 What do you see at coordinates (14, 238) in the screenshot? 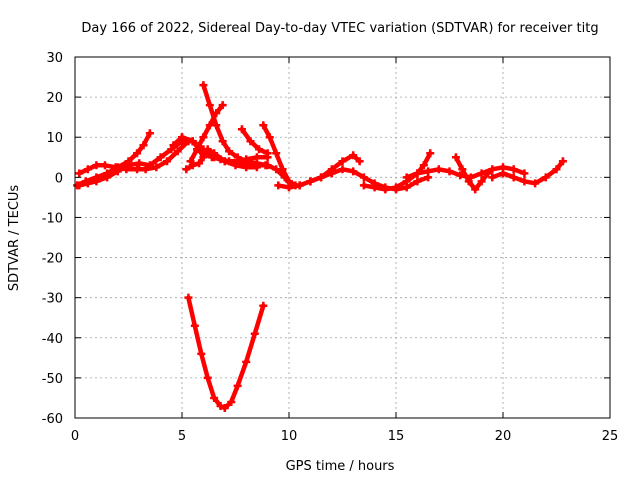
I see `y-axis-label: SDTVAR / TECUs` at bounding box center [14, 238].